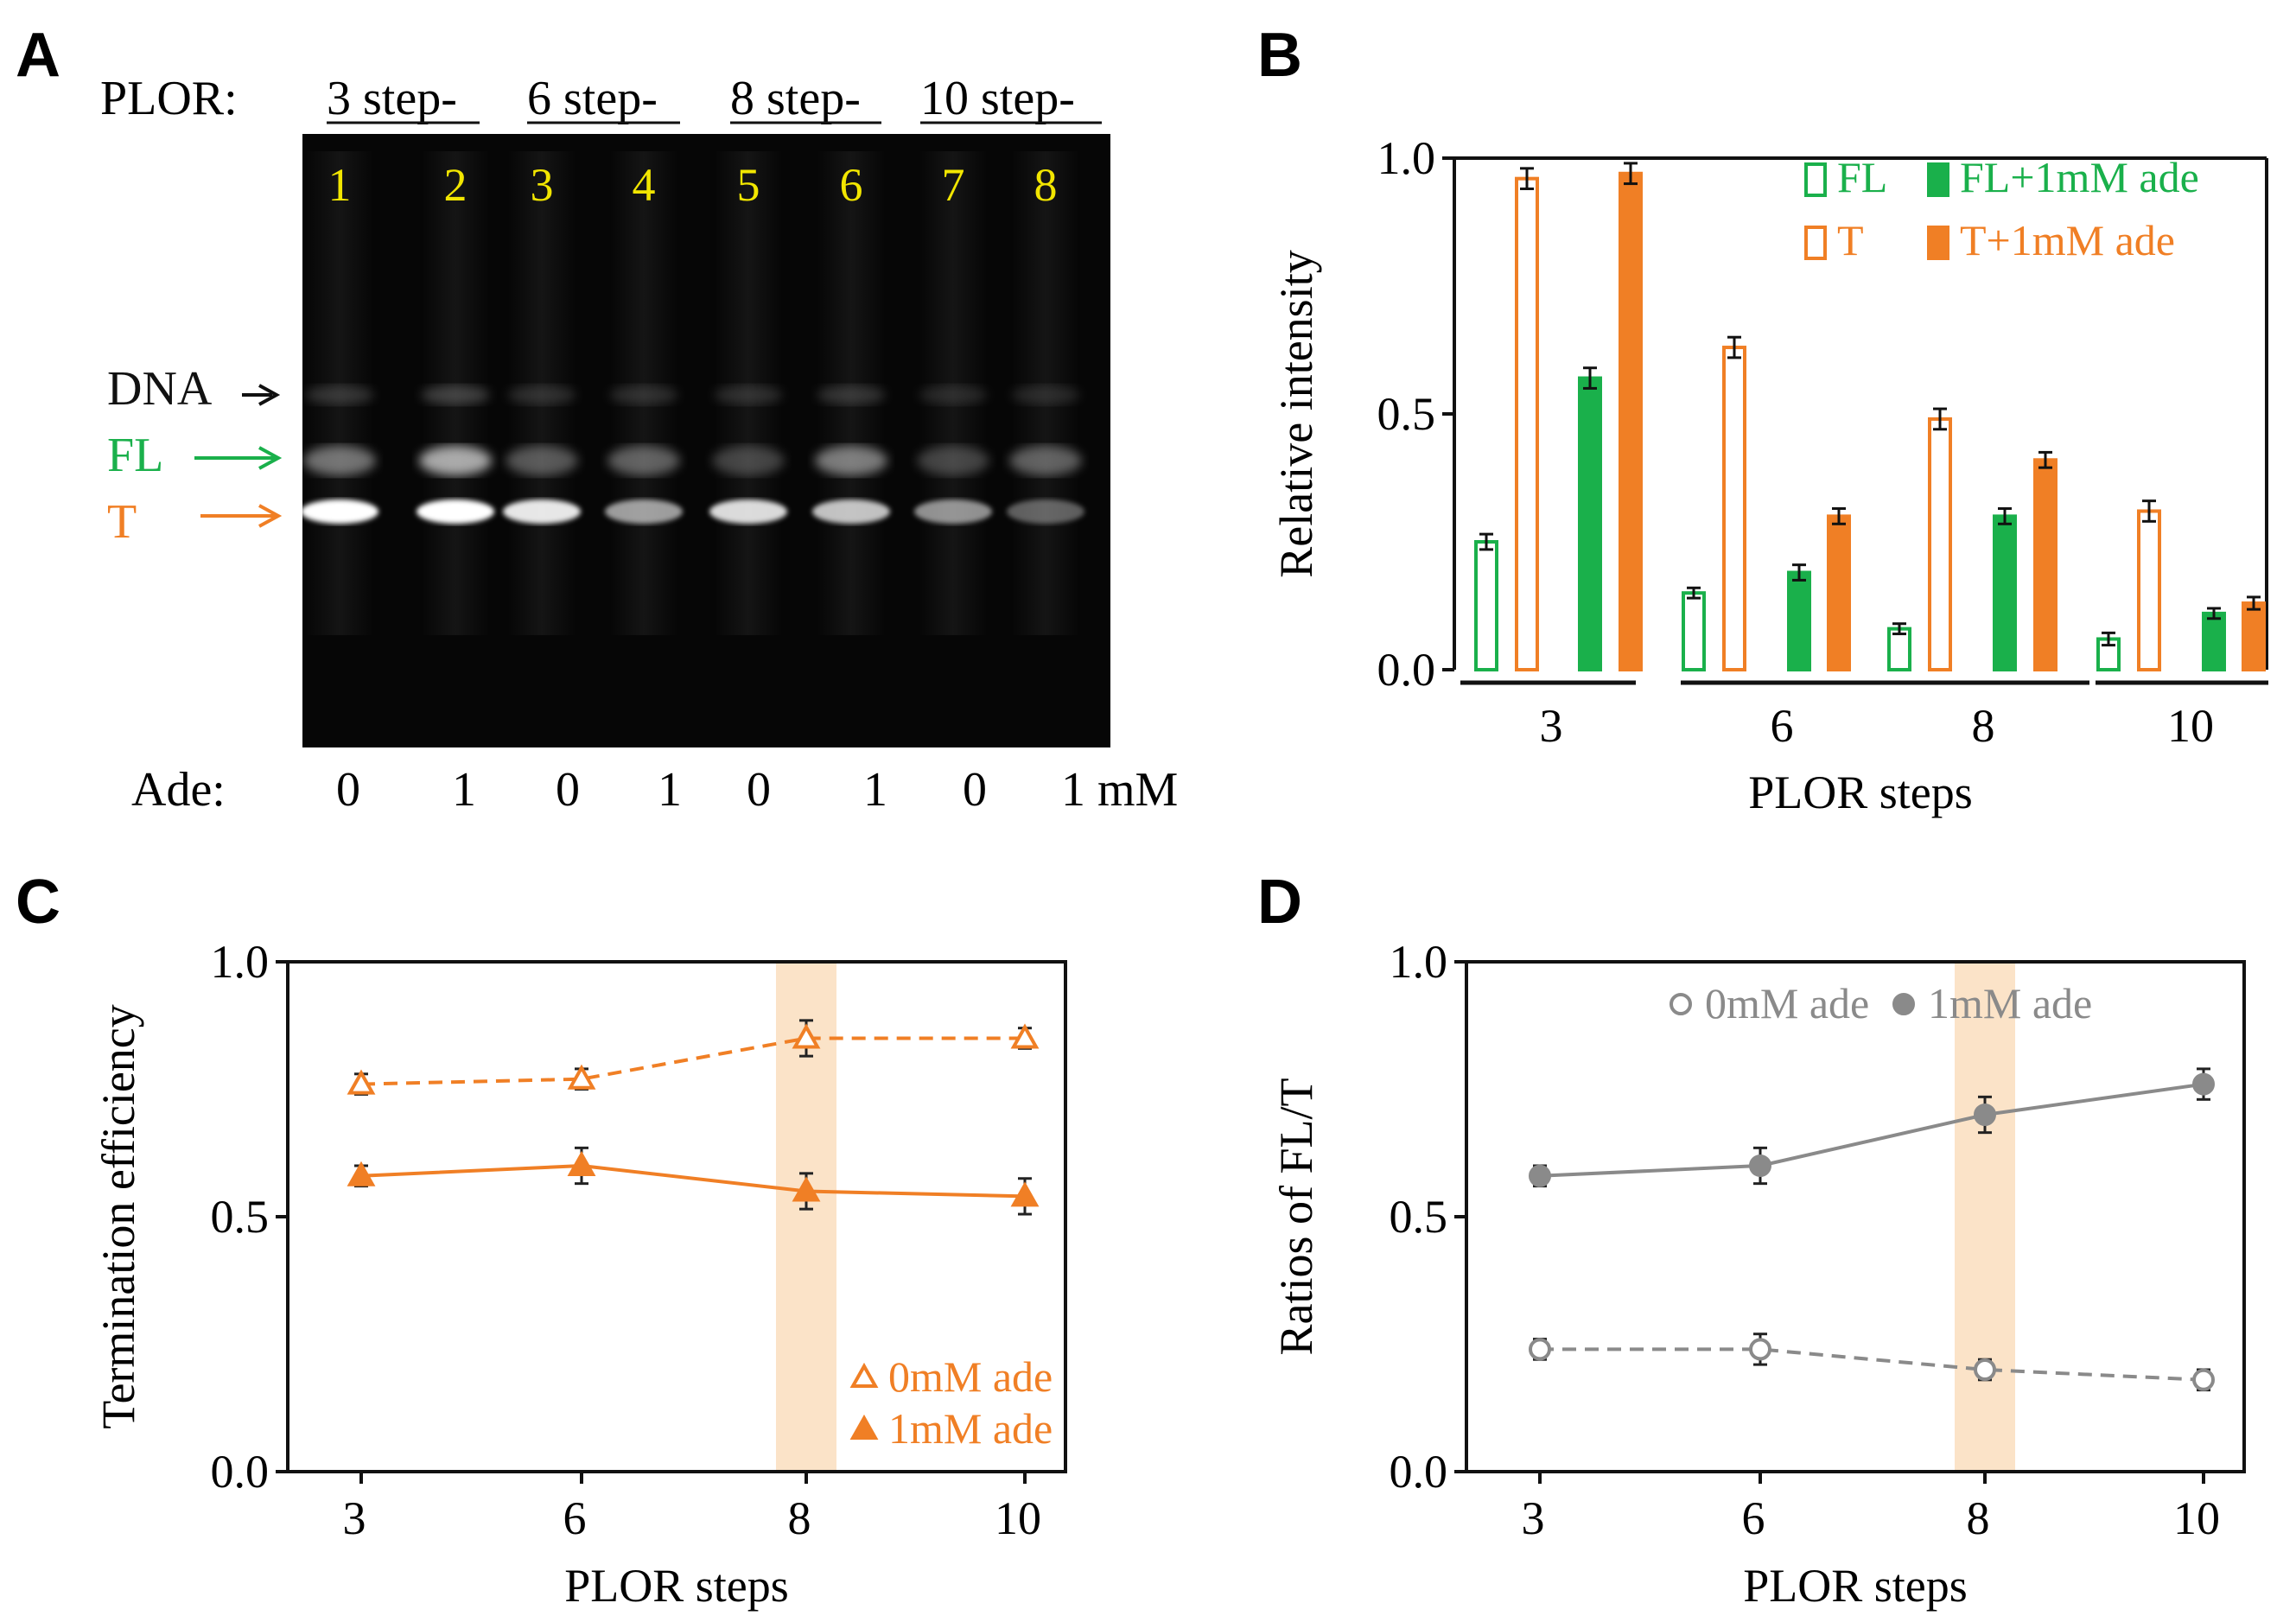 This screenshot has height=1622, width=2296. I want to click on legend-label: FL+1mM ade, so click(2079, 177).